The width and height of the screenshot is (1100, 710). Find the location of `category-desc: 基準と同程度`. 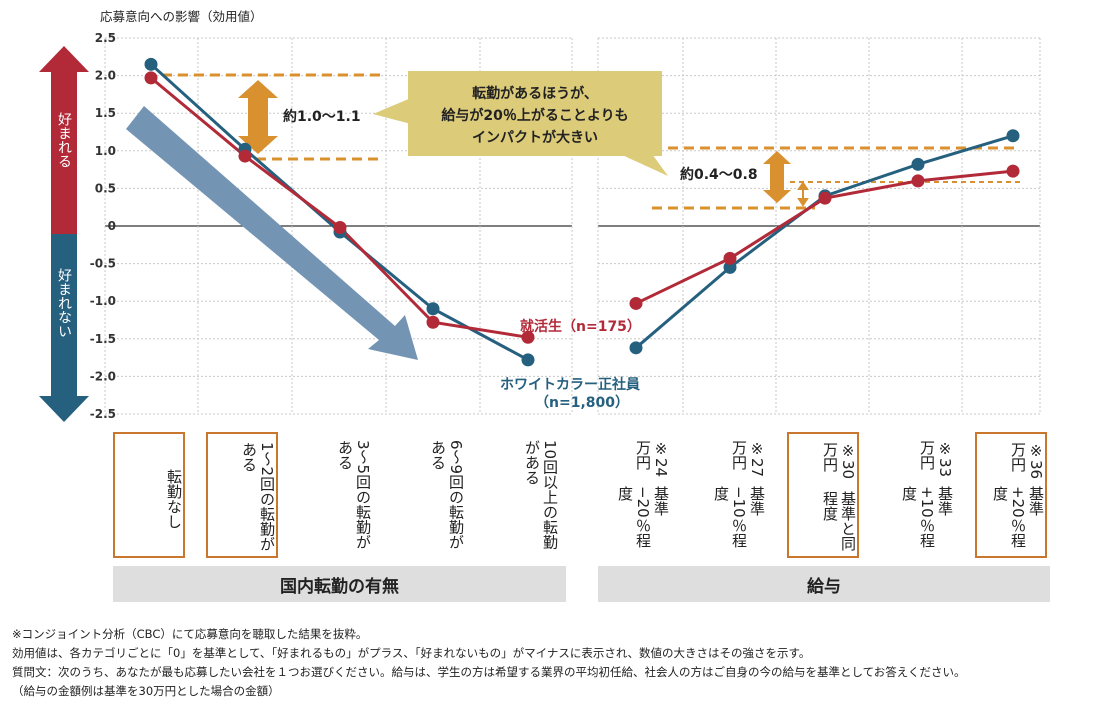

category-desc: 基準と同程度 is located at coordinates (839, 520).